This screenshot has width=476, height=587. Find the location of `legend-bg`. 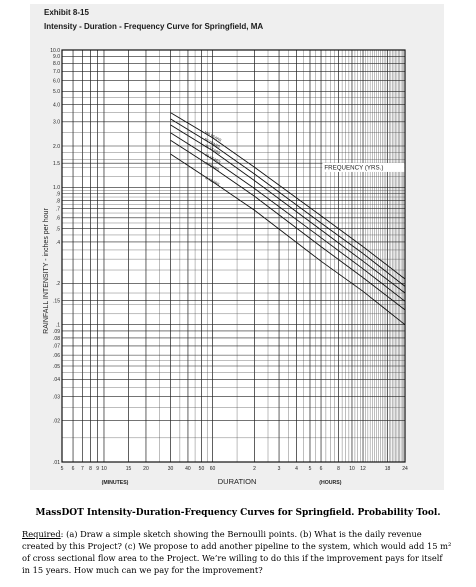

legend-bg is located at coordinates (363, 167).